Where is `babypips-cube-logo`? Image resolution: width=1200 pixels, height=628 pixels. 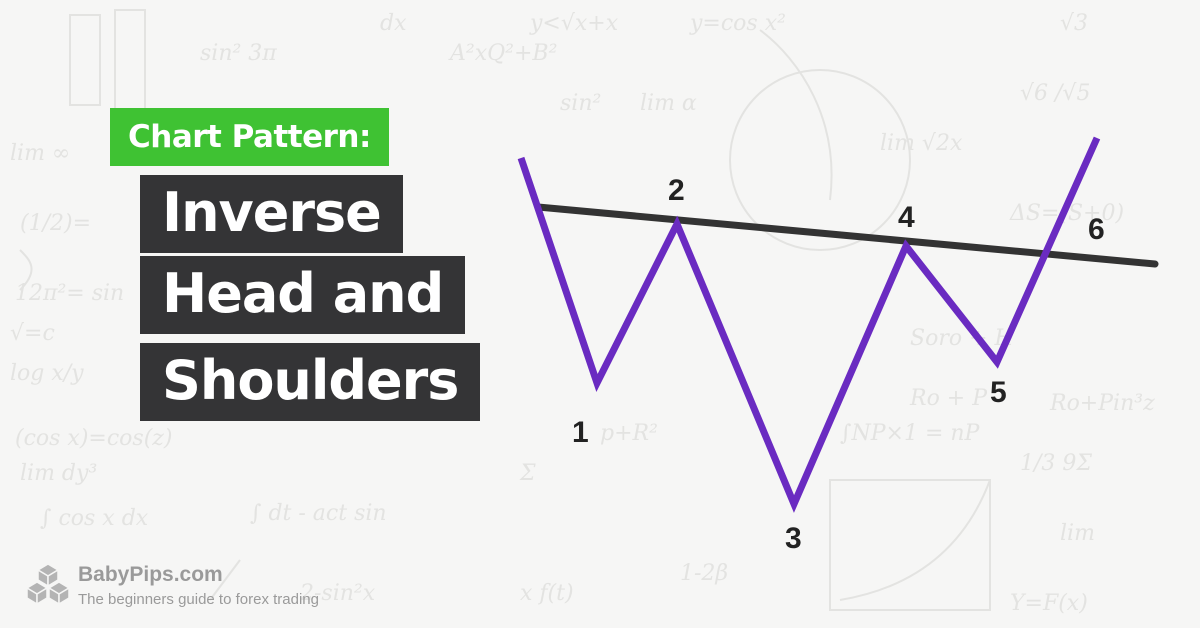 babypips-cube-logo is located at coordinates (48, 584).